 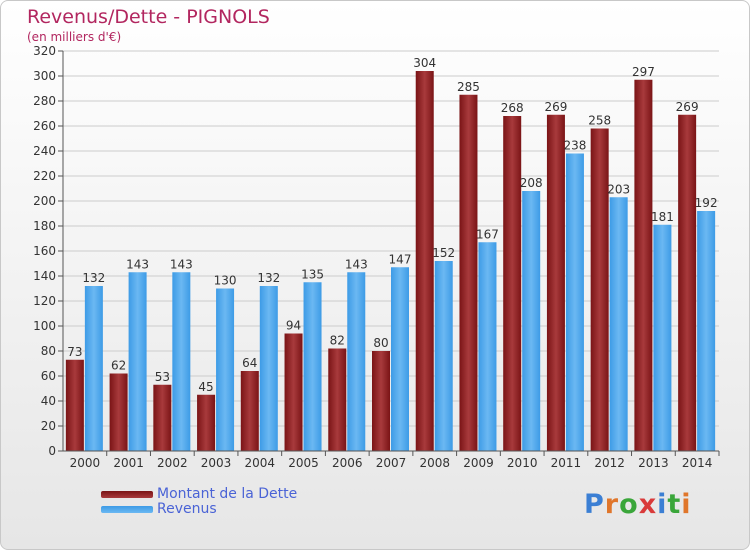 I want to click on x-tick-label: 2007, so click(x=391, y=463).